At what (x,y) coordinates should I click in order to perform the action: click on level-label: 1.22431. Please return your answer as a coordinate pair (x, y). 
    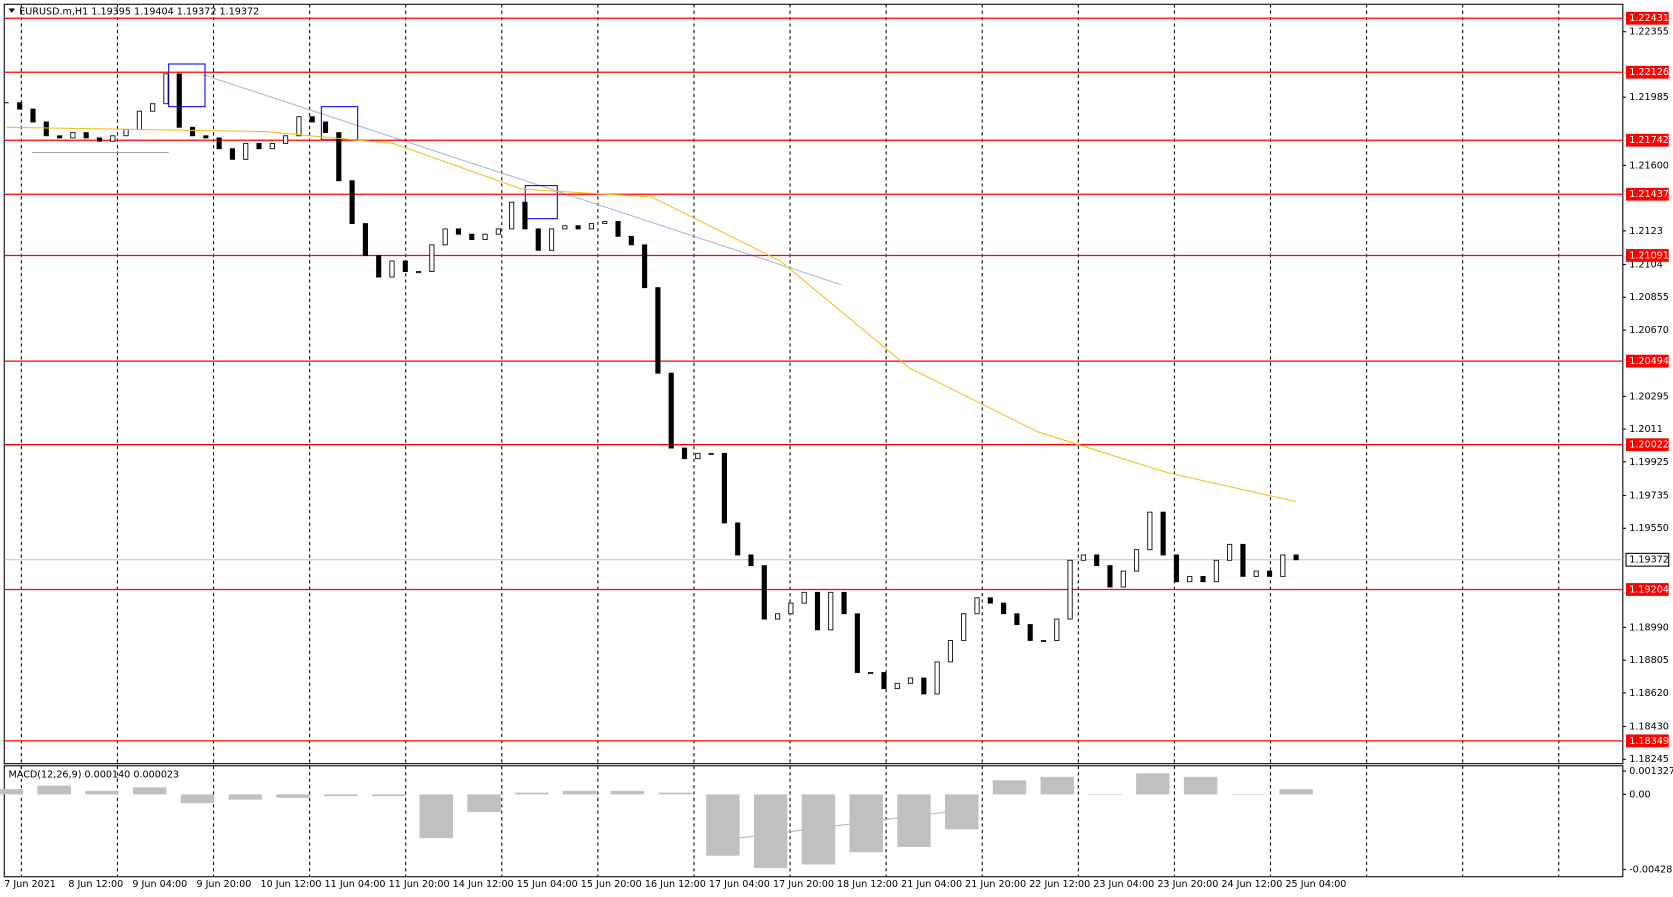
    Looking at the image, I should click on (1649, 18).